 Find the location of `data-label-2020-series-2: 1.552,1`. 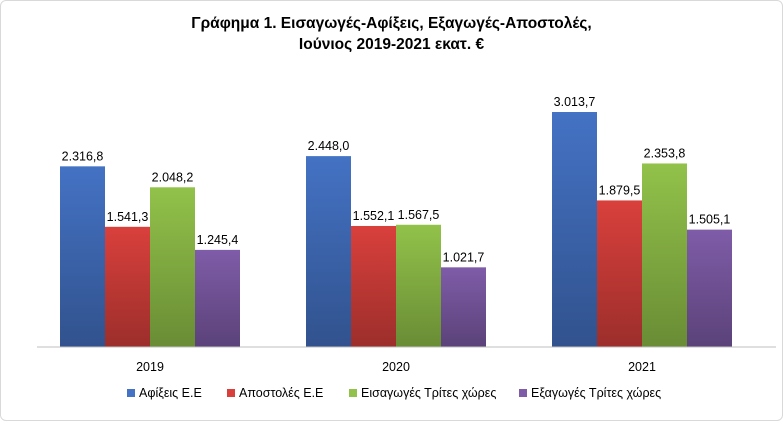

data-label-2020-series-2: 1.552,1 is located at coordinates (374, 216).